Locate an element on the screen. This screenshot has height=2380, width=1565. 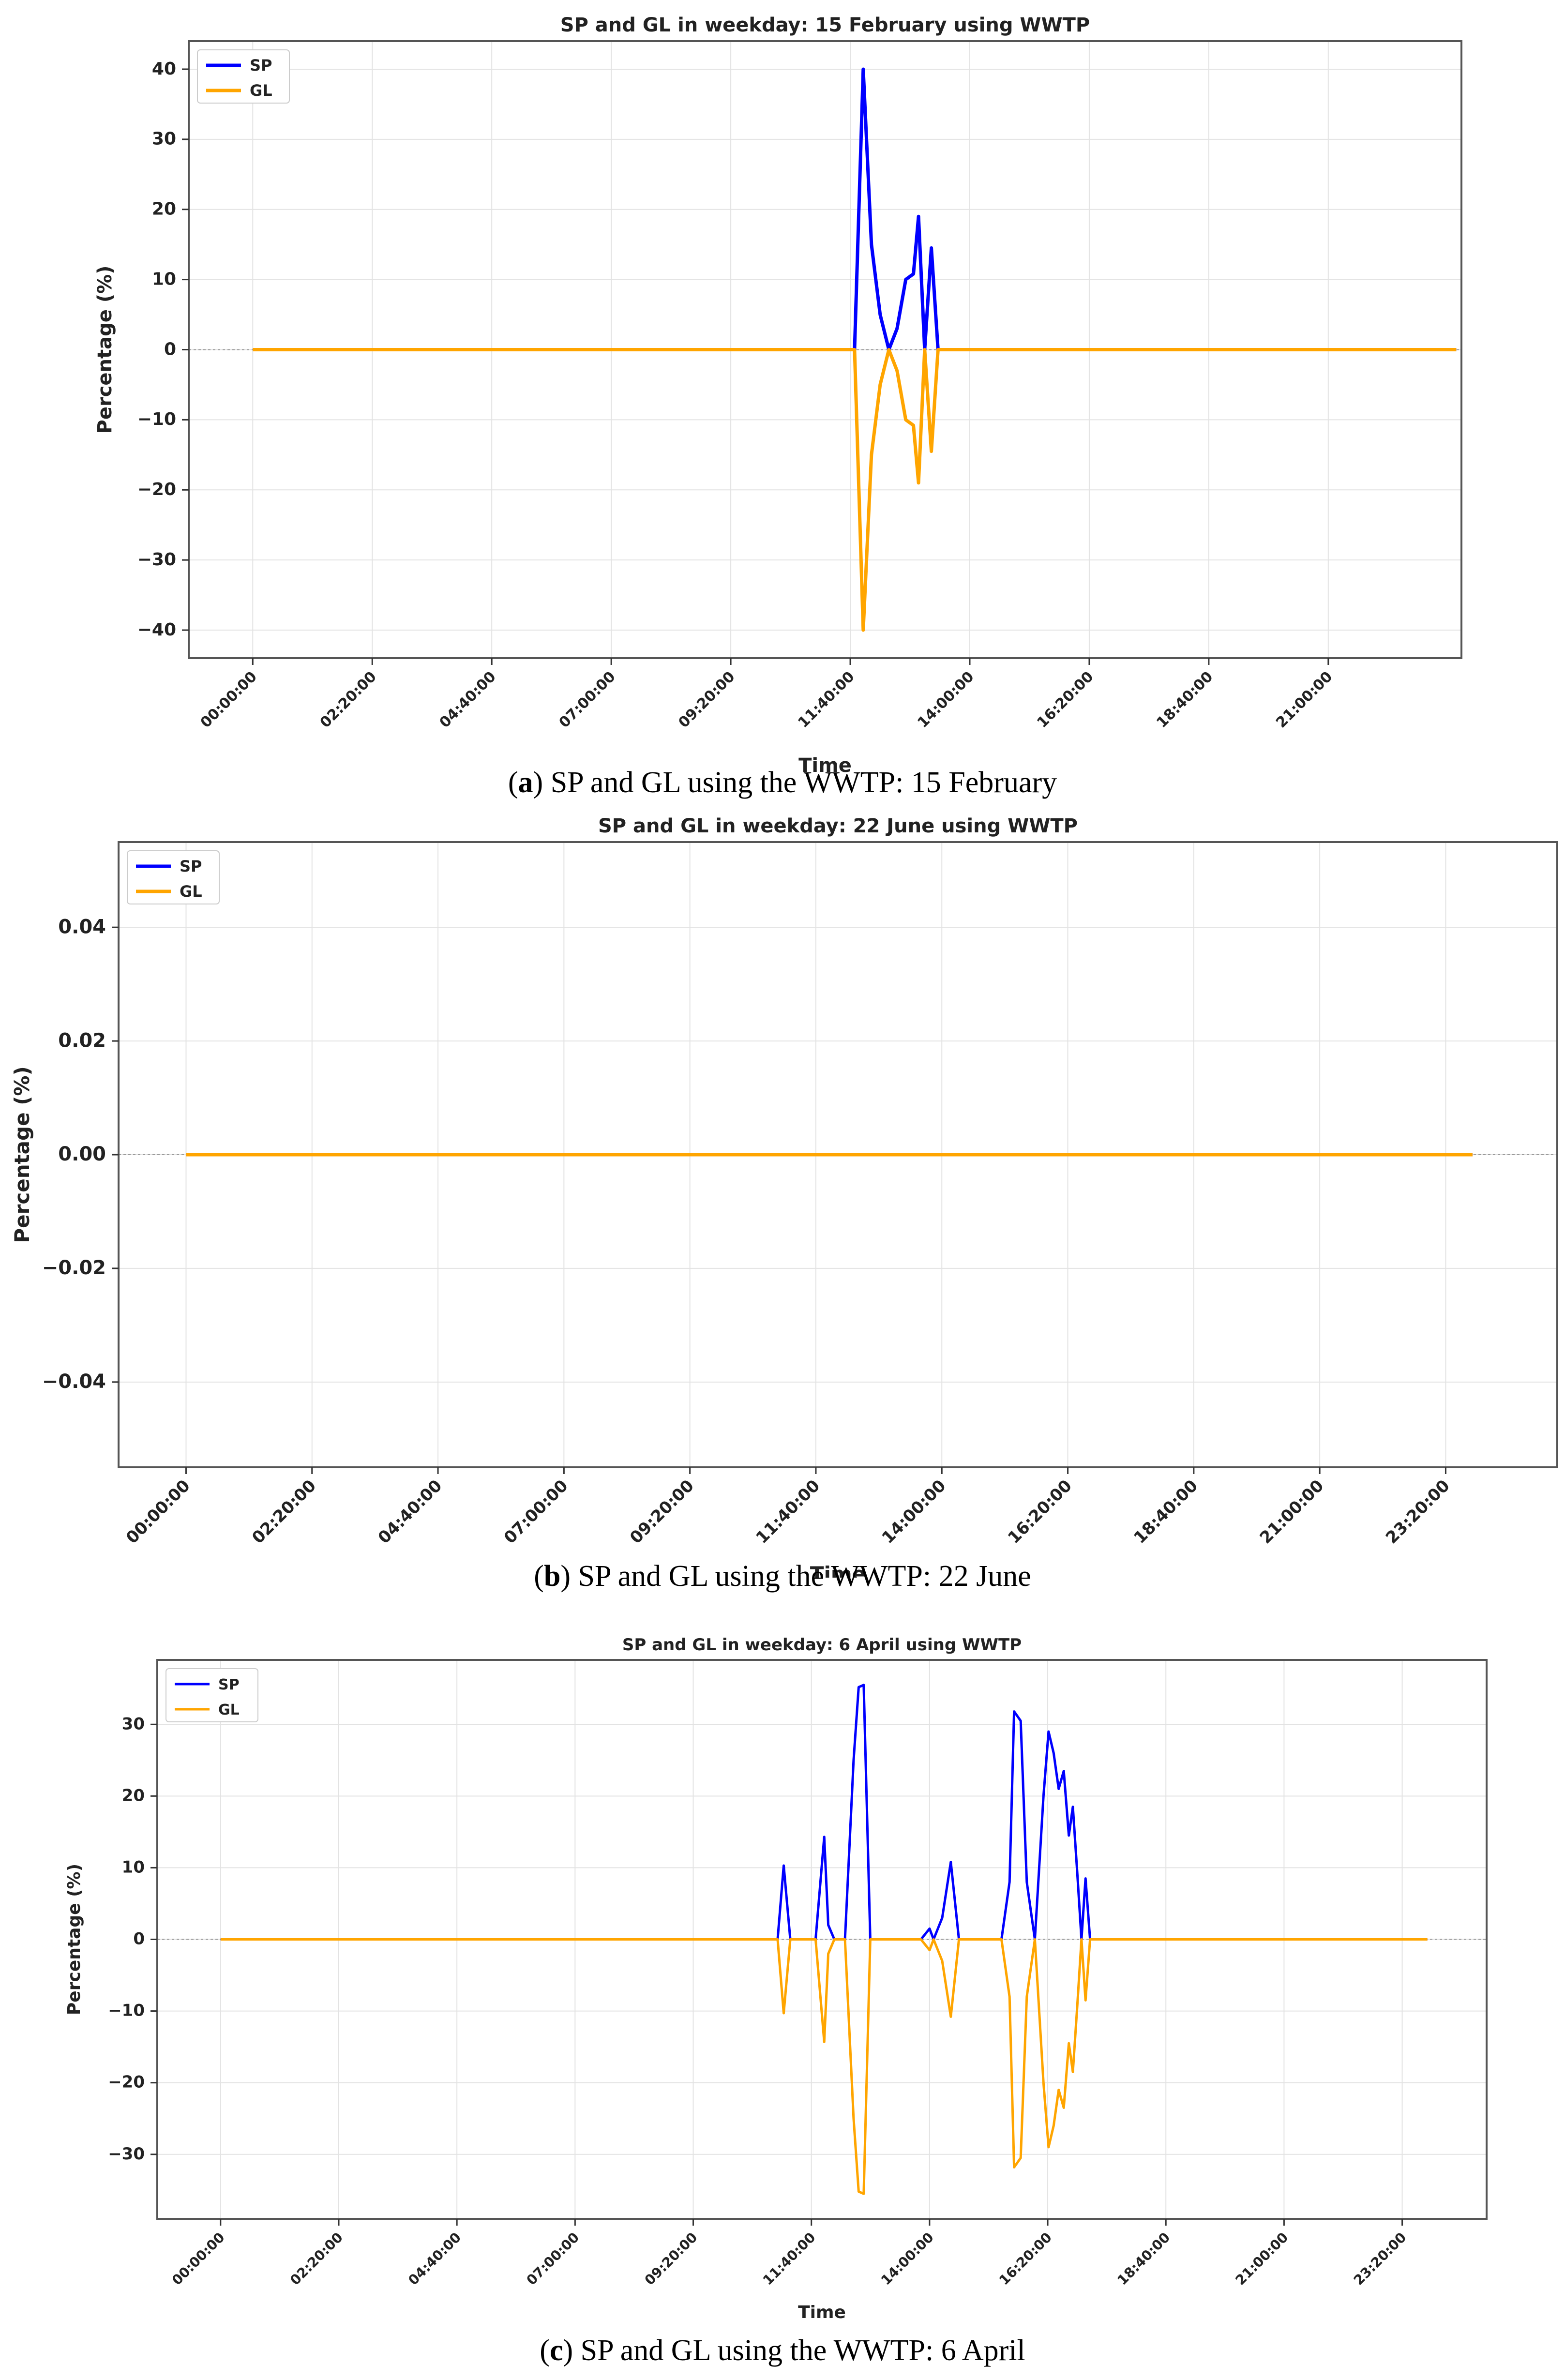
y-tick-label: 40 is located at coordinates (164, 69).